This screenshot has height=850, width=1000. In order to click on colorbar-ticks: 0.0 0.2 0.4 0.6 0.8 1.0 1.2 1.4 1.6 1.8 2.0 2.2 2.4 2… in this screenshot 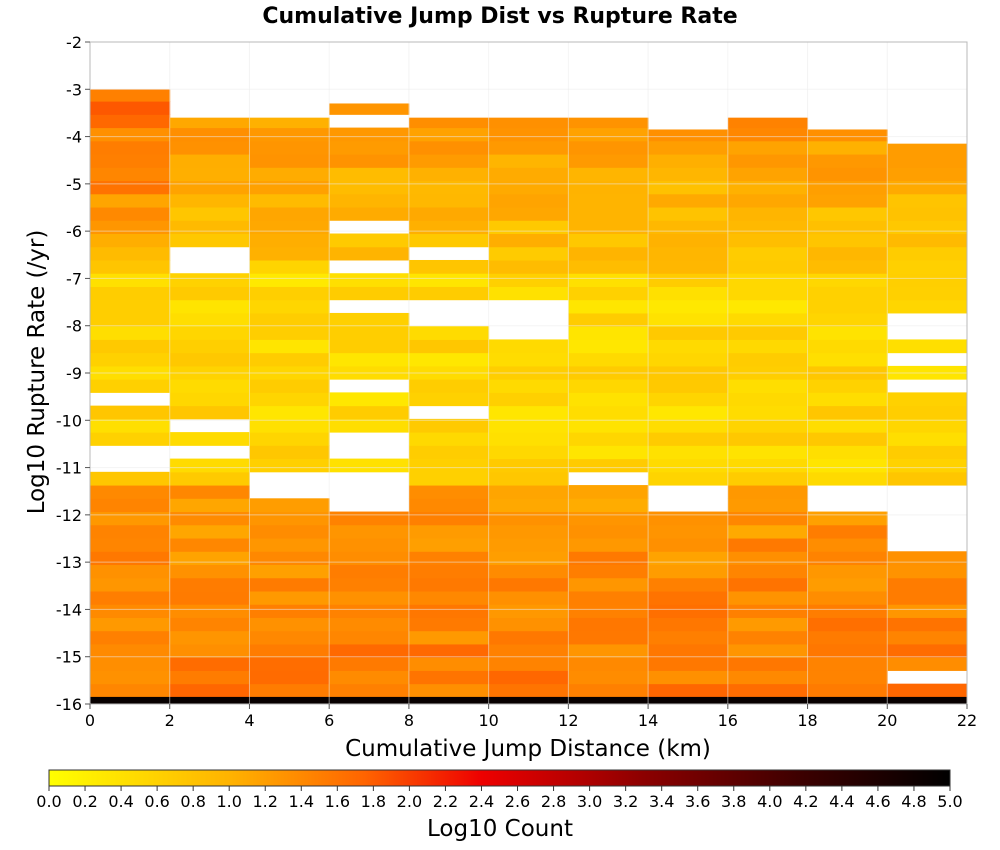, I will do `click(499, 798)`.